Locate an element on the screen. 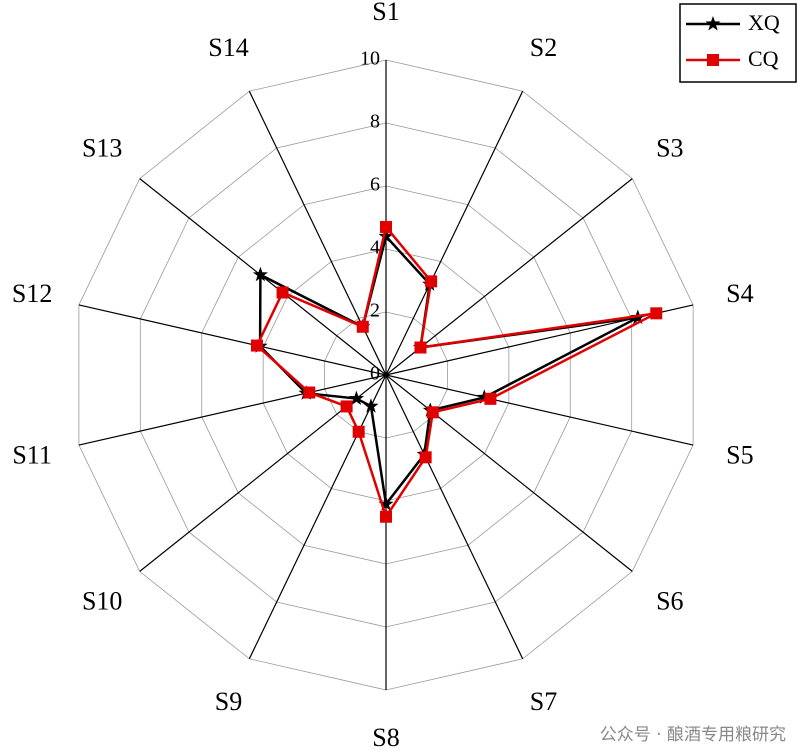 The image size is (800, 751). category-label: S2 is located at coordinates (543, 47).